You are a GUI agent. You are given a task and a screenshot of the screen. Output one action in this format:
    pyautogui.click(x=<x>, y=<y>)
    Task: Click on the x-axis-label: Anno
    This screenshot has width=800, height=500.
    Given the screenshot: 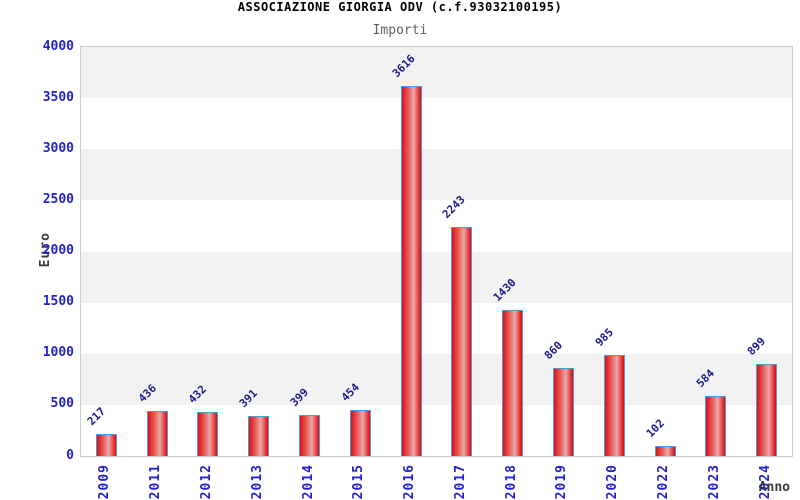 What is the action you would take?
    pyautogui.click(x=774, y=487)
    